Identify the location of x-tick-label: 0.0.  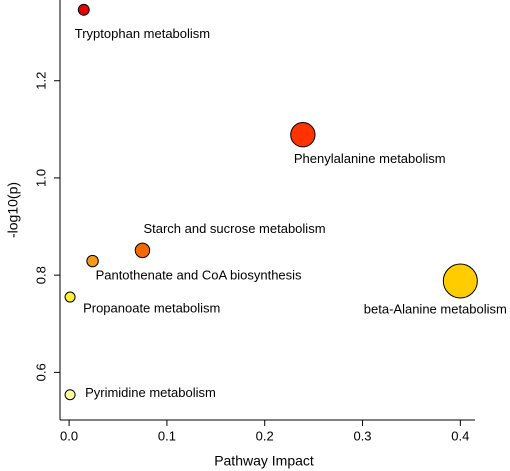
(69, 435).